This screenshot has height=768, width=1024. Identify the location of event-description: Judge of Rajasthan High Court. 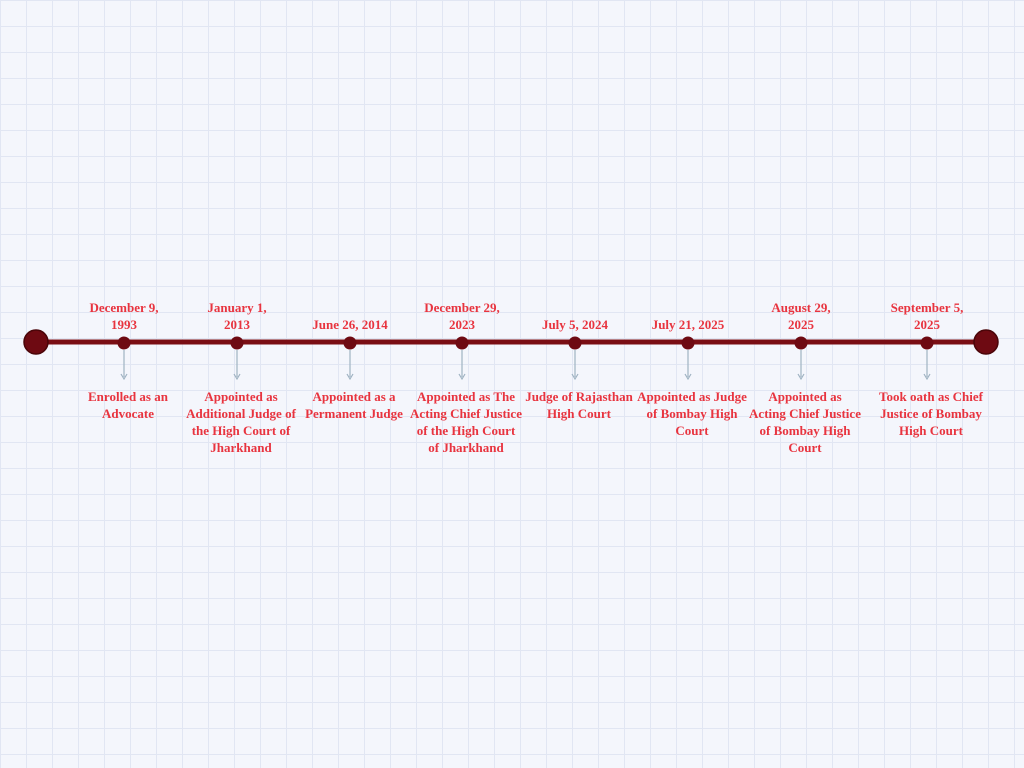
(579, 405).